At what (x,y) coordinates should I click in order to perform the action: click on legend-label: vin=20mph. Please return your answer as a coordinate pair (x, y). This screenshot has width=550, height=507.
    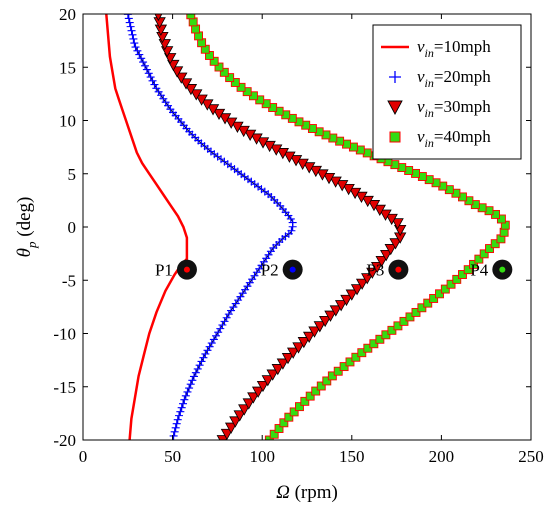
    Looking at the image, I should click on (454, 78).